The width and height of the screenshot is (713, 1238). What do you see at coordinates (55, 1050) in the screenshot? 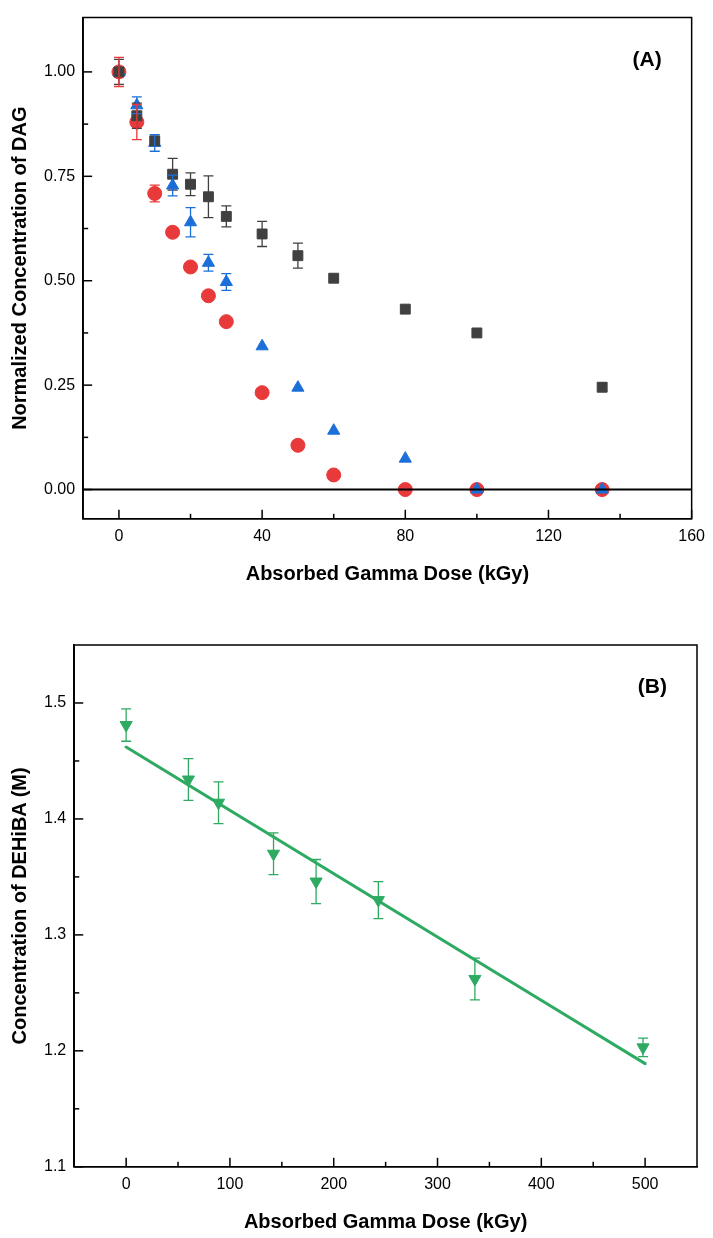
I see `y-tick-label: 1.2` at bounding box center [55, 1050].